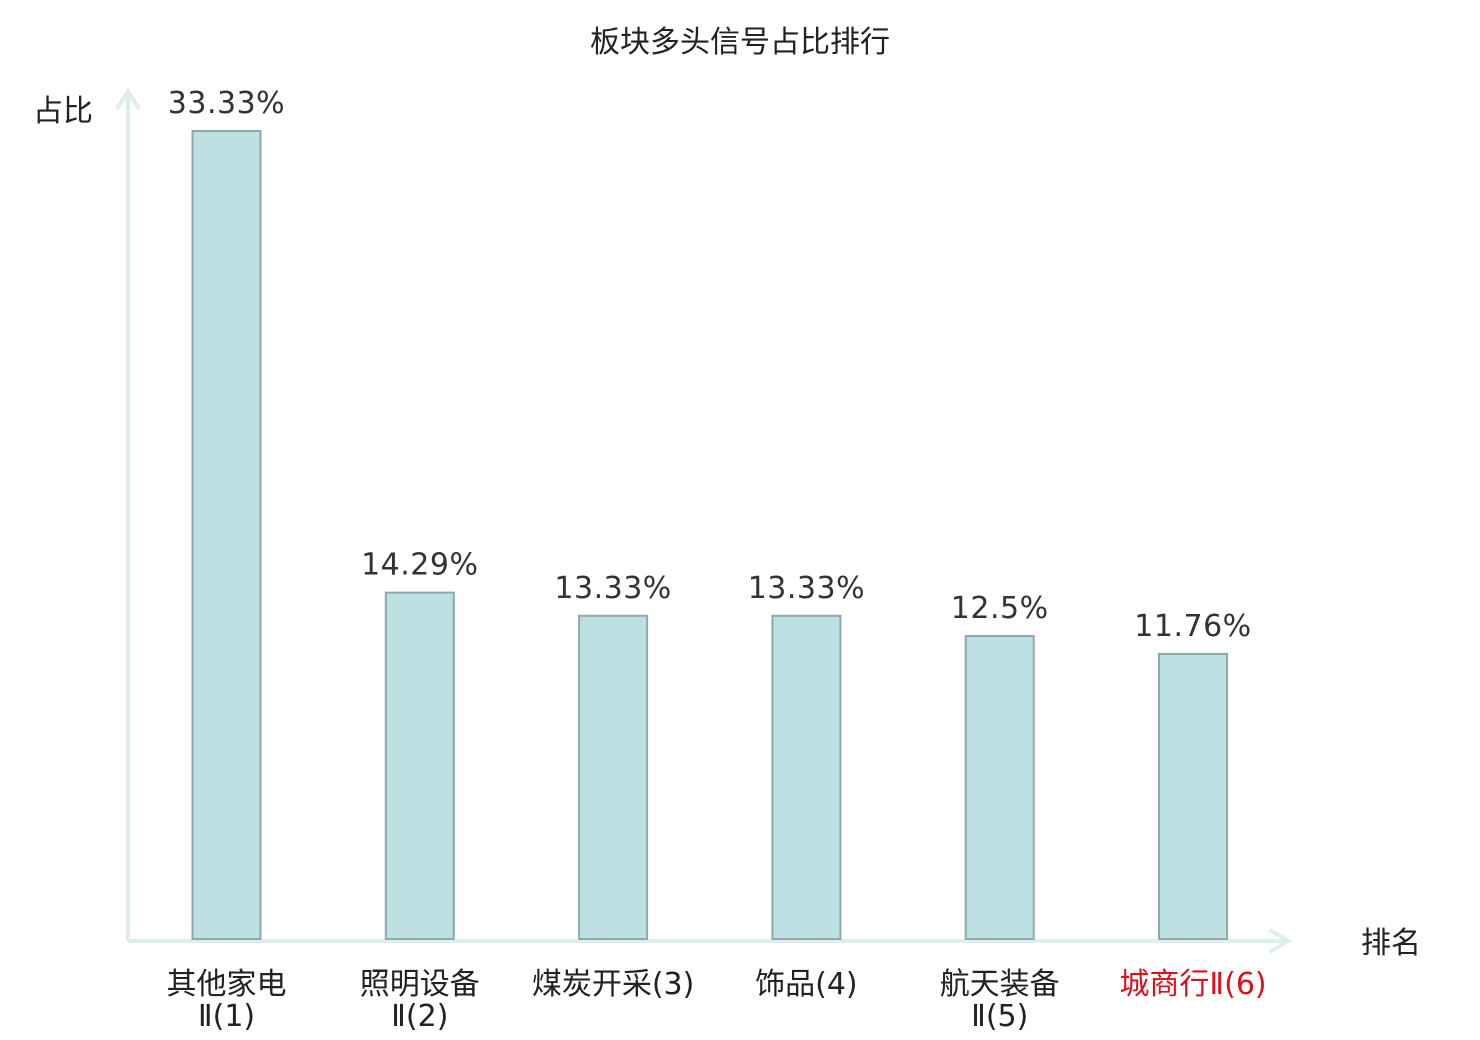 The image size is (1480, 1040). Describe the element at coordinates (128, 514) in the screenshot. I see `y-axis` at that location.